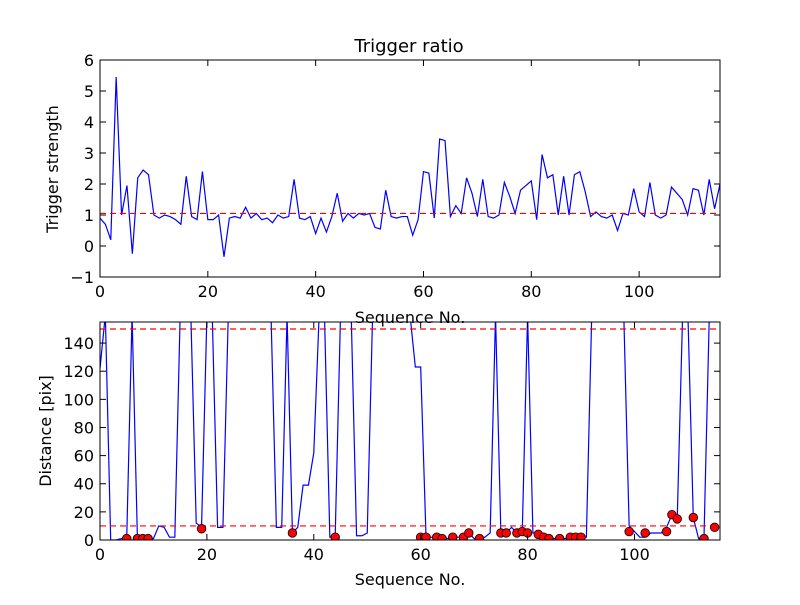  Describe the element at coordinates (84, 512) in the screenshot. I see `y-tick-label: 20` at that location.